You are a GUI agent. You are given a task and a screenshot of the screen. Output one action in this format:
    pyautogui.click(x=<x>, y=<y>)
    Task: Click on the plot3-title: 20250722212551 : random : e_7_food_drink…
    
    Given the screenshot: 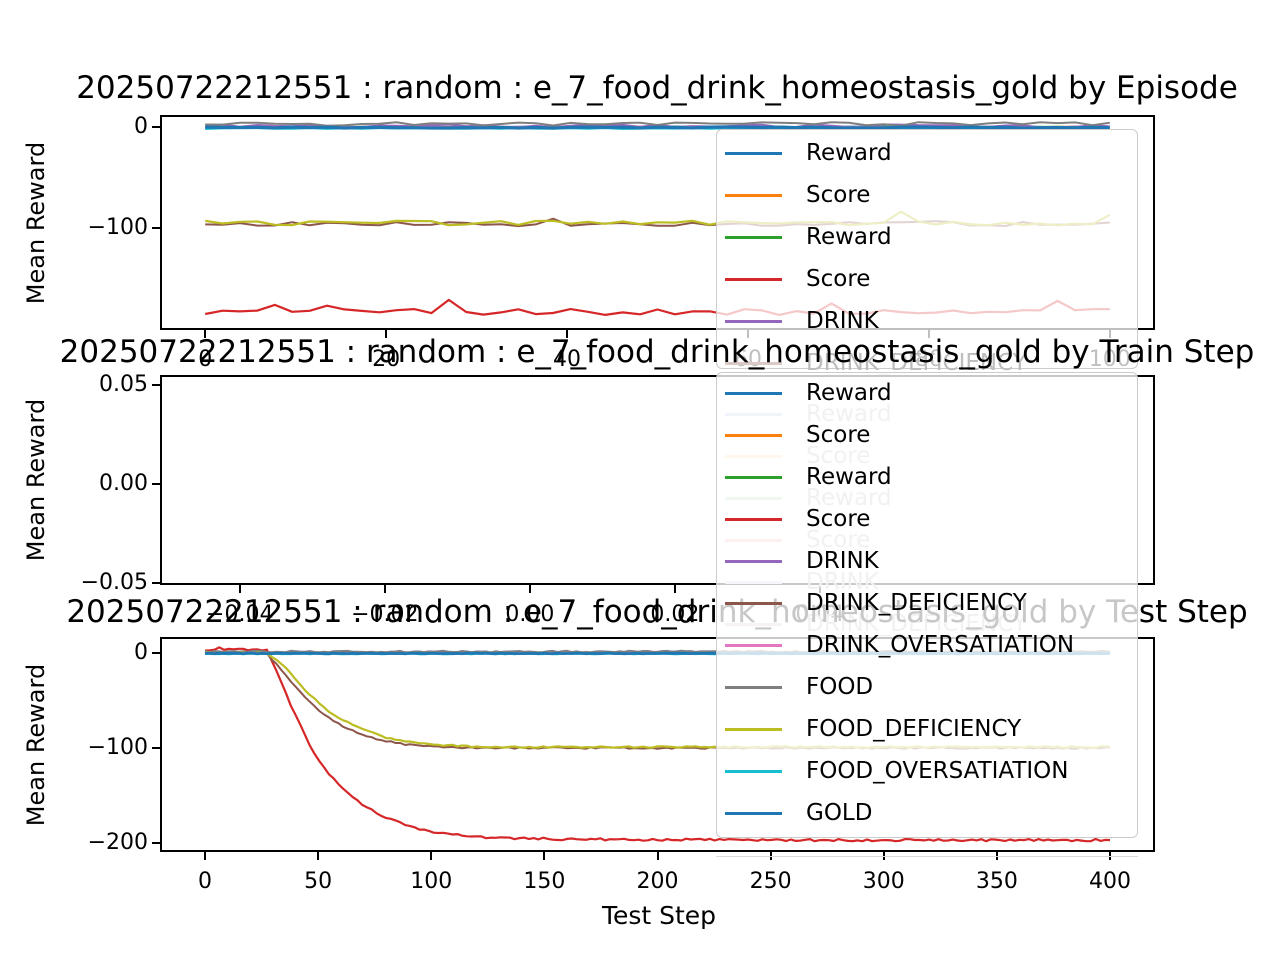 What is the action you would take?
    pyautogui.click(x=657, y=612)
    